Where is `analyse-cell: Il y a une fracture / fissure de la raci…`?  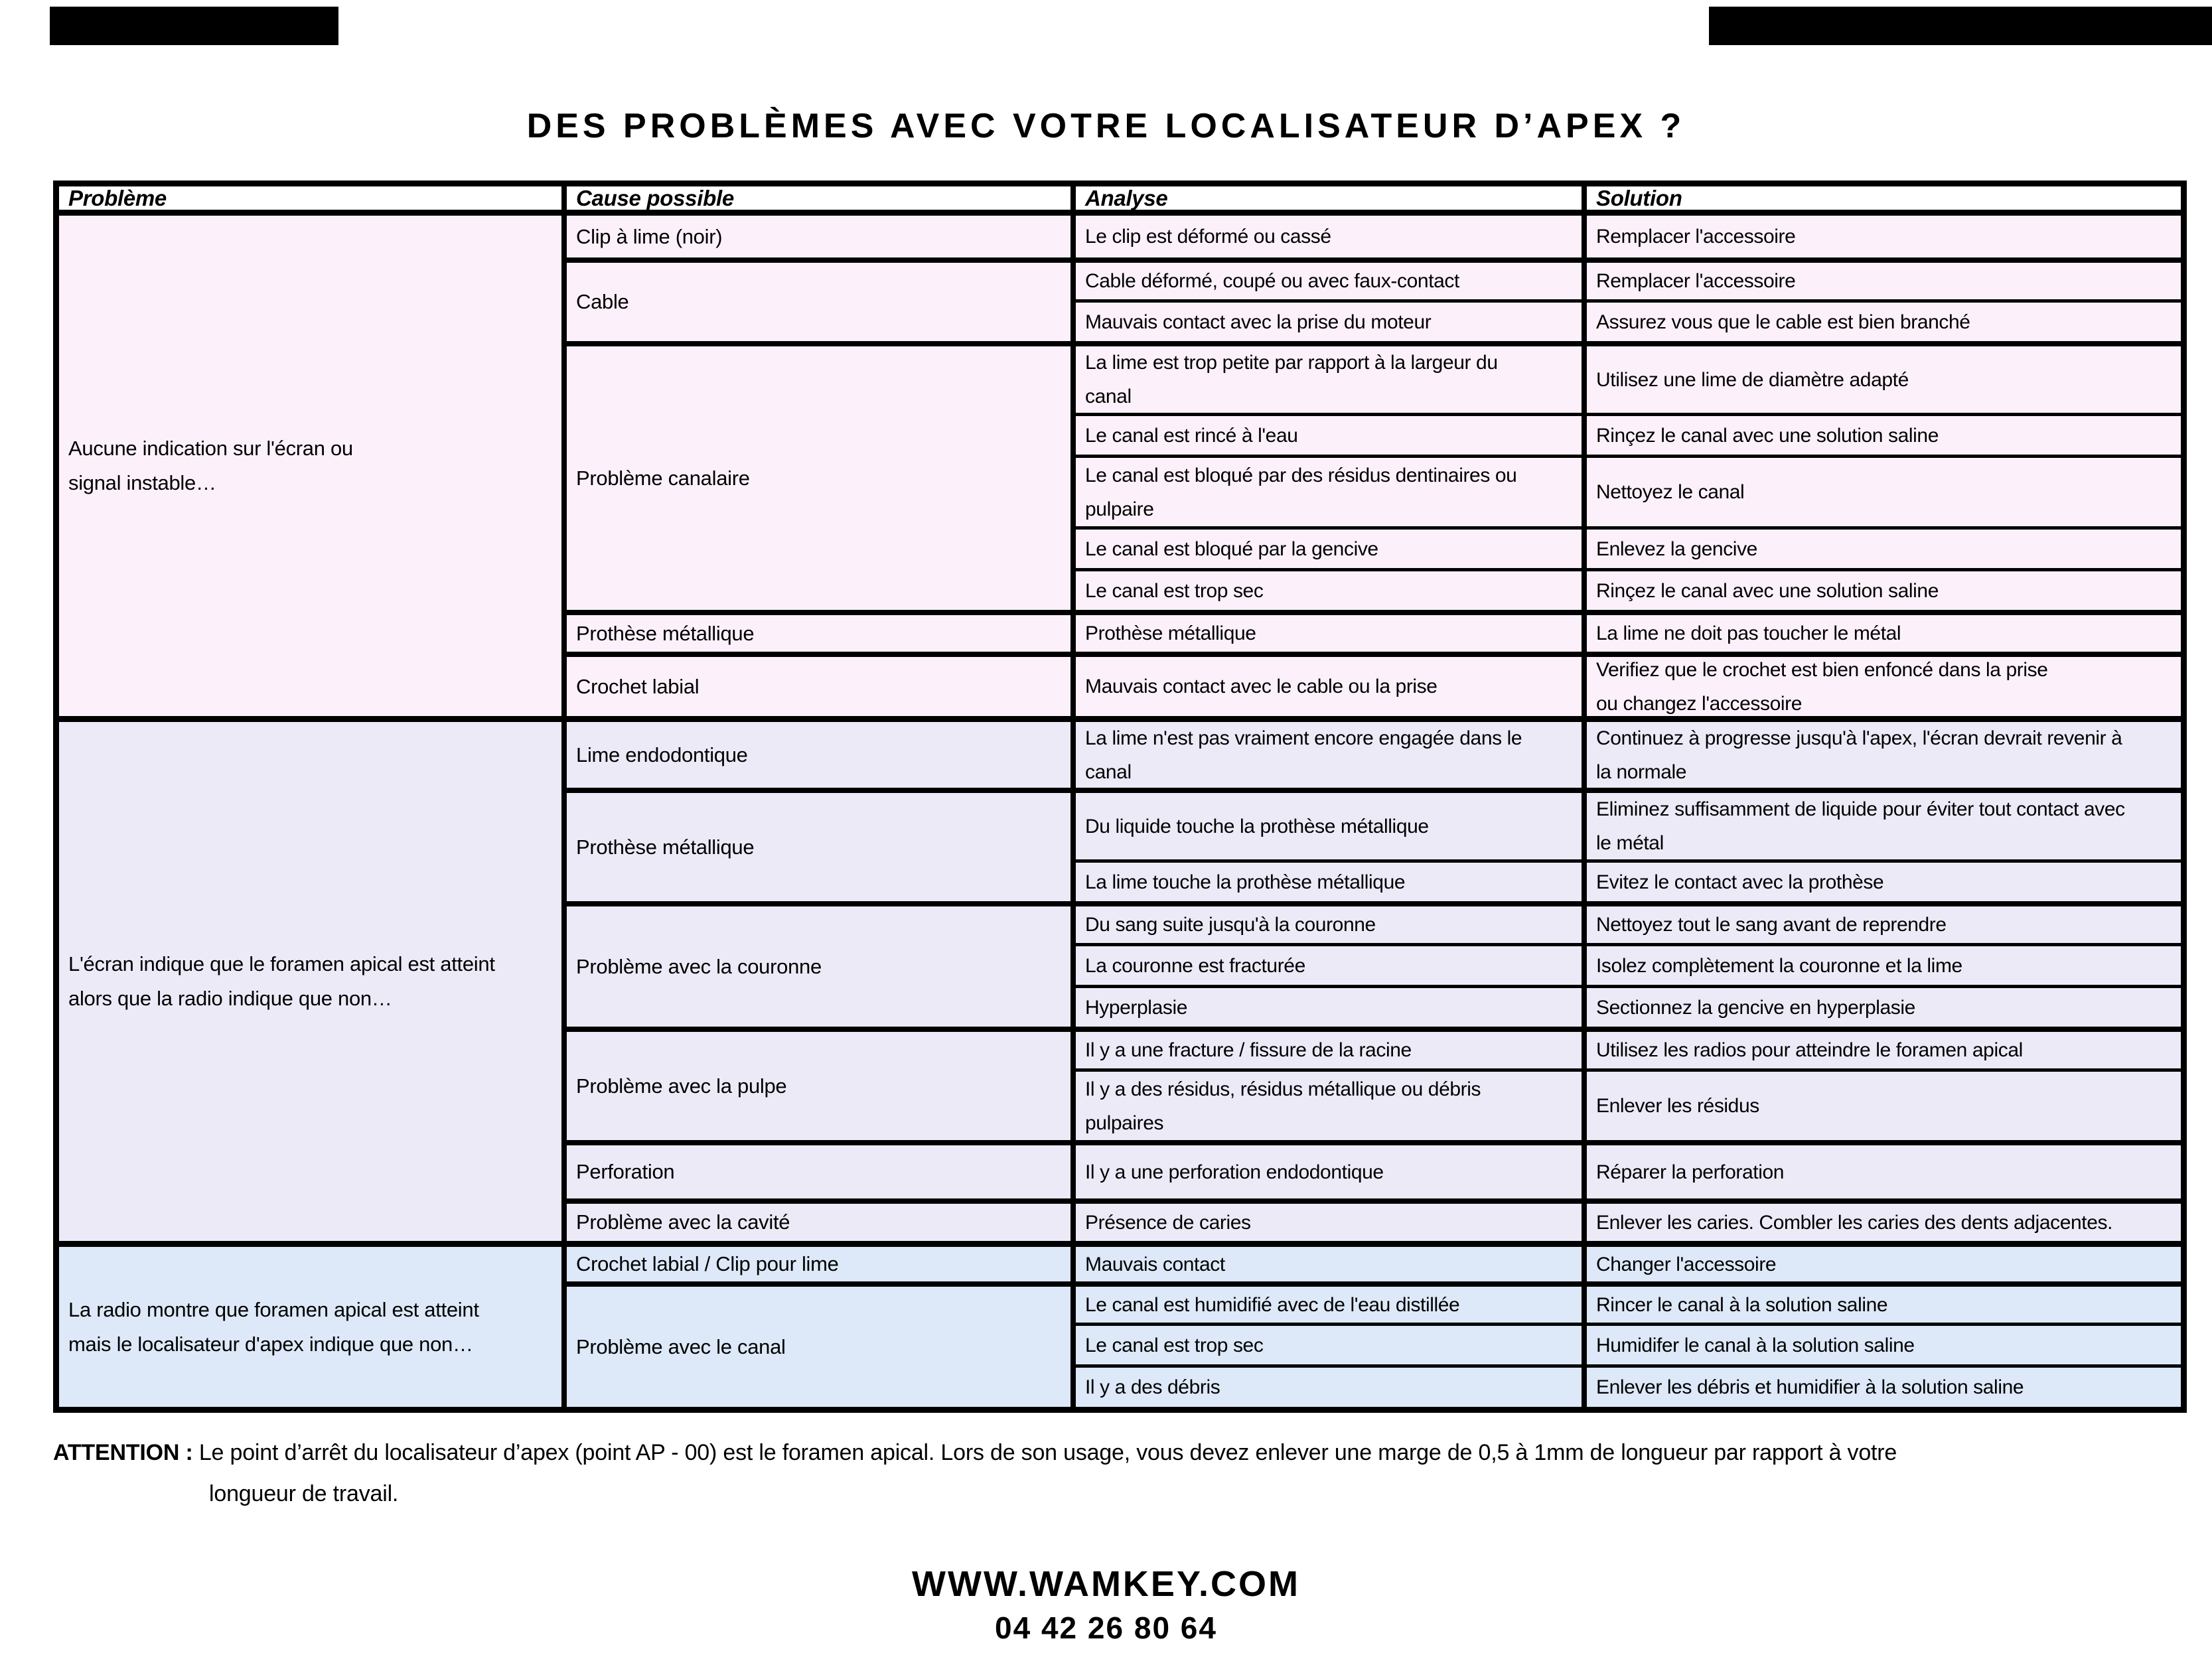
analyse-cell: Il y a une fracture / fissure de la raci… is located at coordinates (1332, 1050).